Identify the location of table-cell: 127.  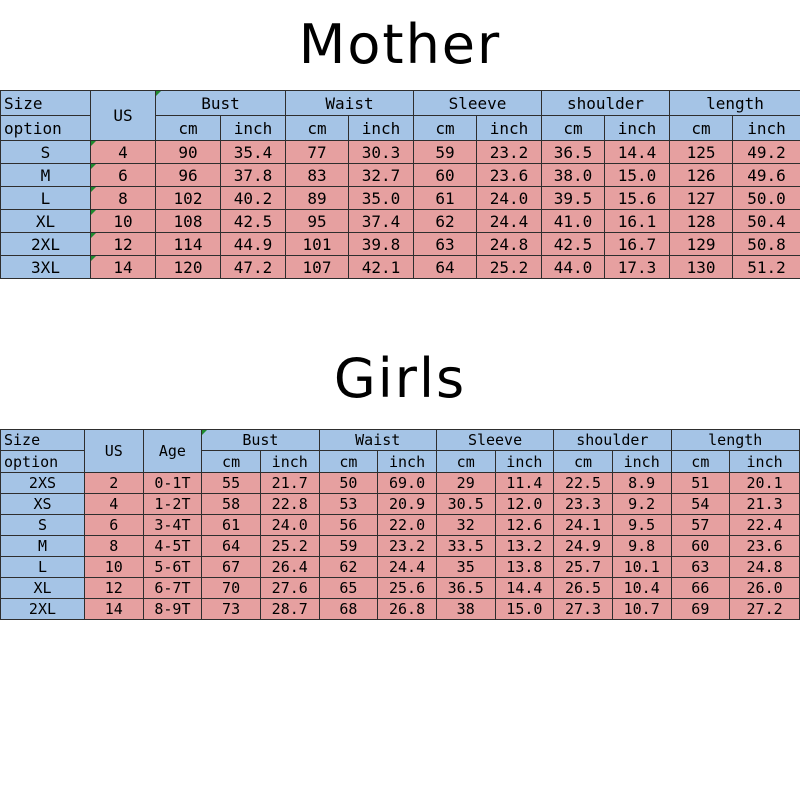
(701, 198).